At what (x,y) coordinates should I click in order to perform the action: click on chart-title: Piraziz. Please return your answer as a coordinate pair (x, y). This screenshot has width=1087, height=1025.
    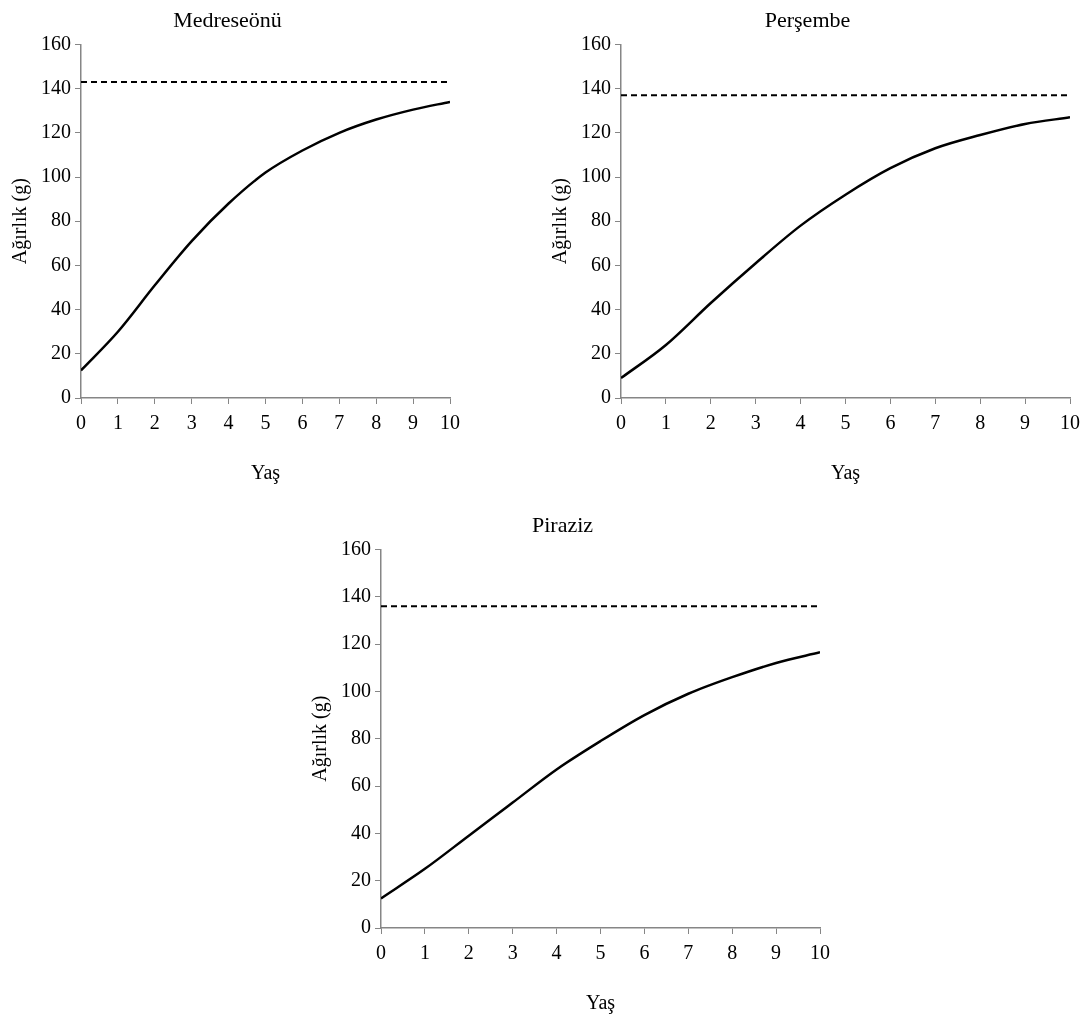
    Looking at the image, I should click on (562, 524).